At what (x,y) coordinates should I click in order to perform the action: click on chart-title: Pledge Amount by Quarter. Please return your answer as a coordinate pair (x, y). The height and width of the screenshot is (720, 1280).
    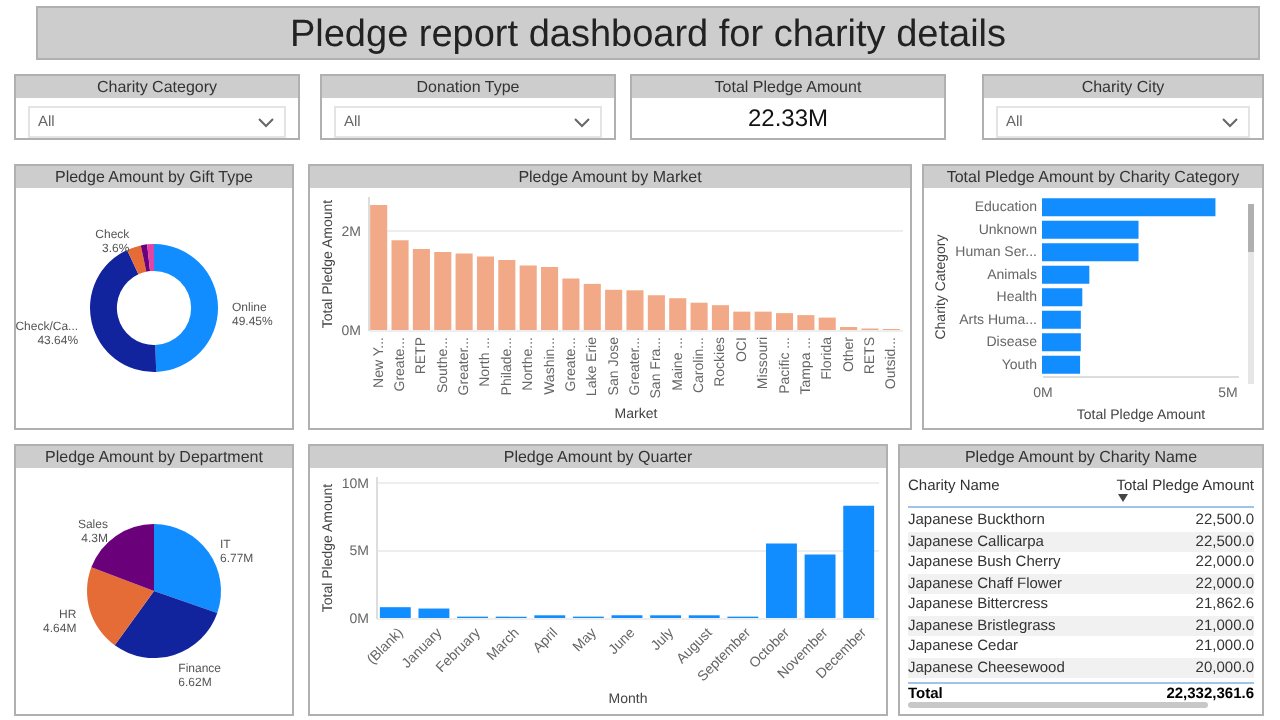
    Looking at the image, I should click on (598, 457).